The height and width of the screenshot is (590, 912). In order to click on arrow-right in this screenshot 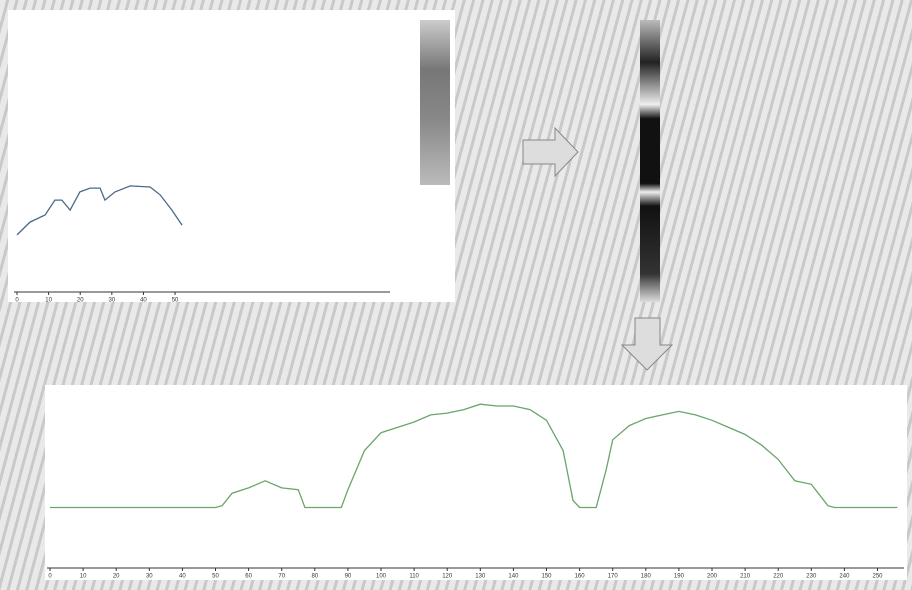, I will do `click(550, 152)`.